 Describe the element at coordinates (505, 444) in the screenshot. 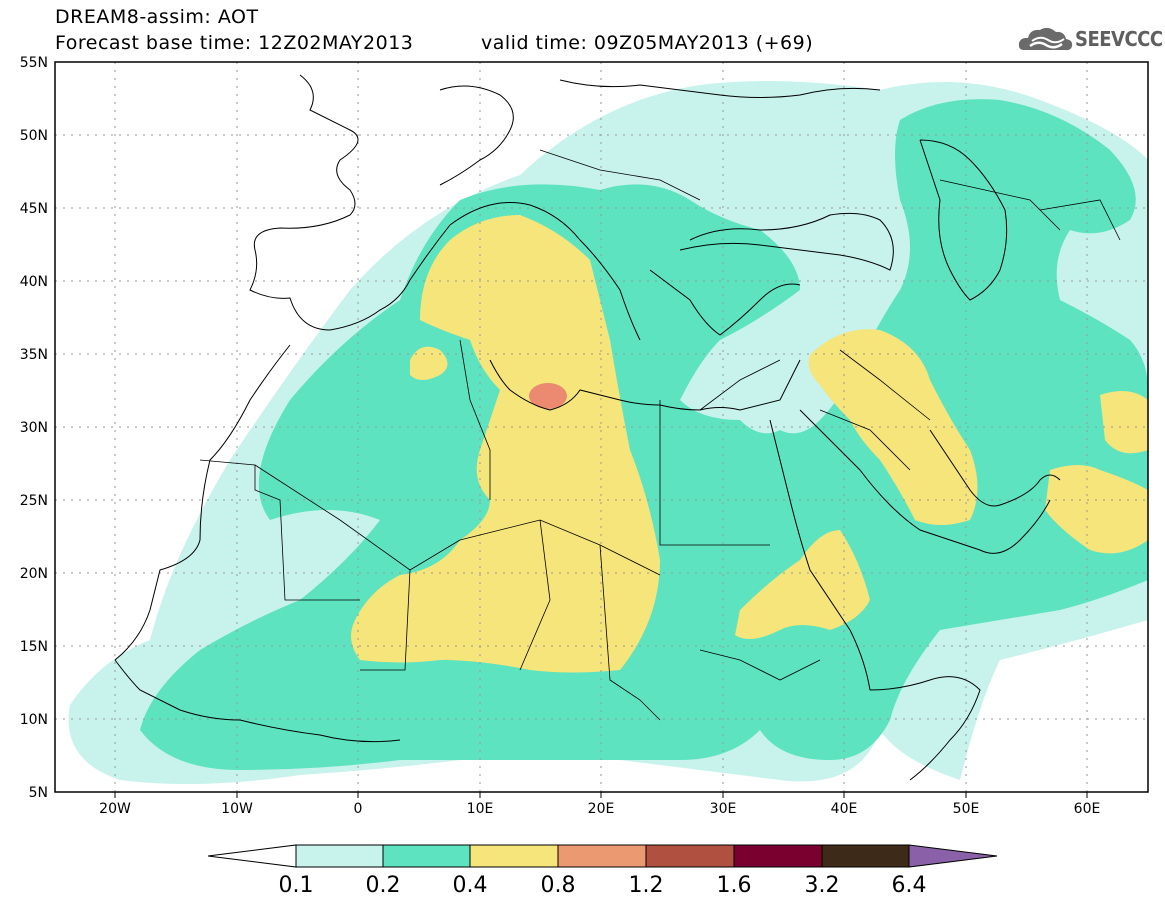

I see `aot-region-0.4-central` at that location.